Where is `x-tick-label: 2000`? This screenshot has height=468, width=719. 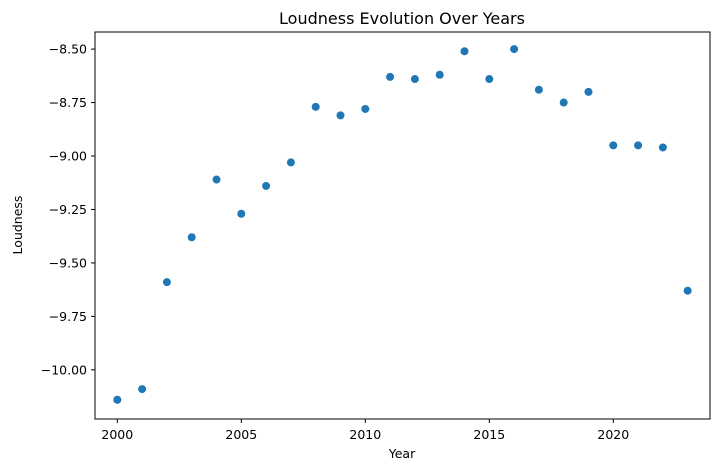 x-tick-label: 2000 is located at coordinates (117, 434).